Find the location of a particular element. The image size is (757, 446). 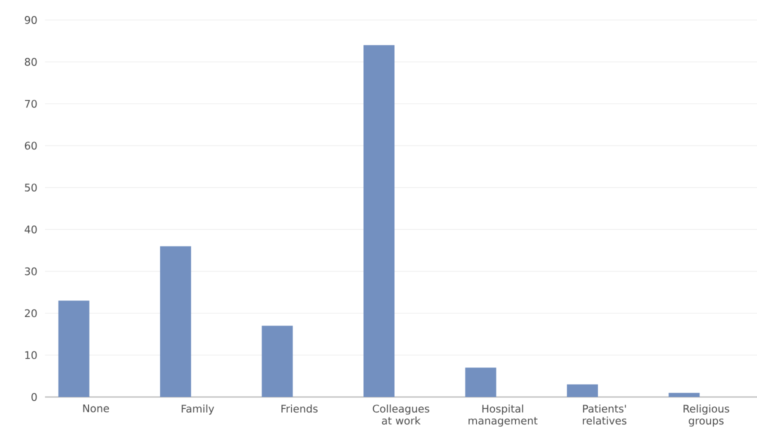

y-tick-label: 50 is located at coordinates (30, 188).